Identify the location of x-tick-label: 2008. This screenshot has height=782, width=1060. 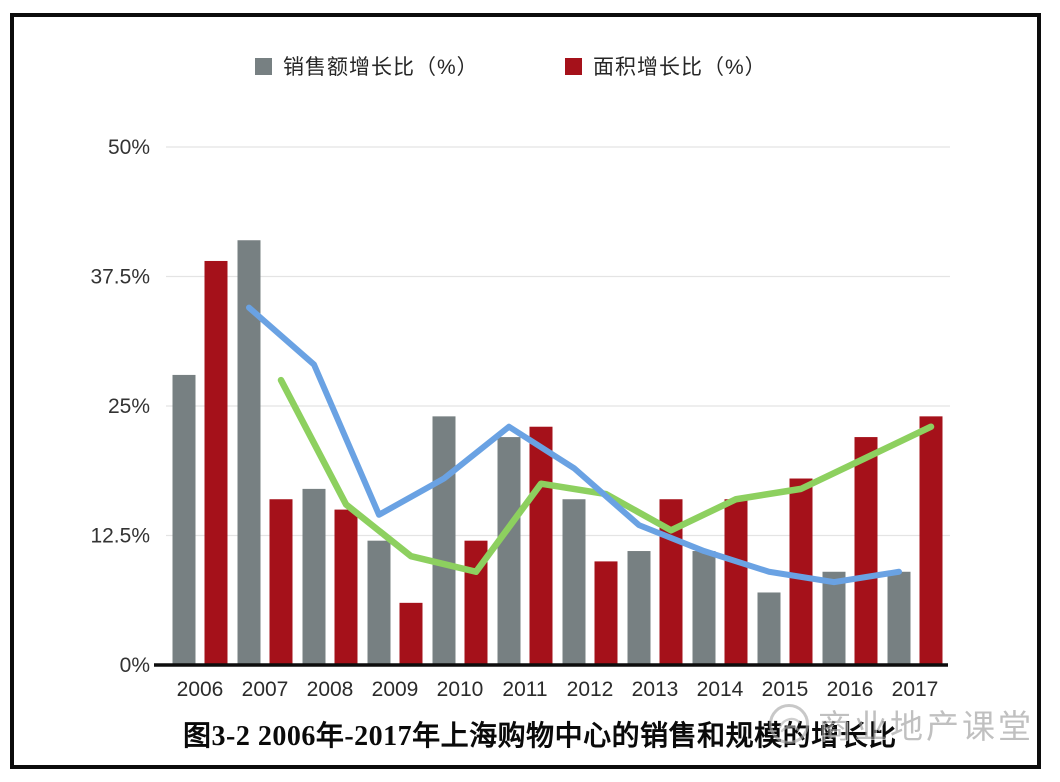
(330, 689).